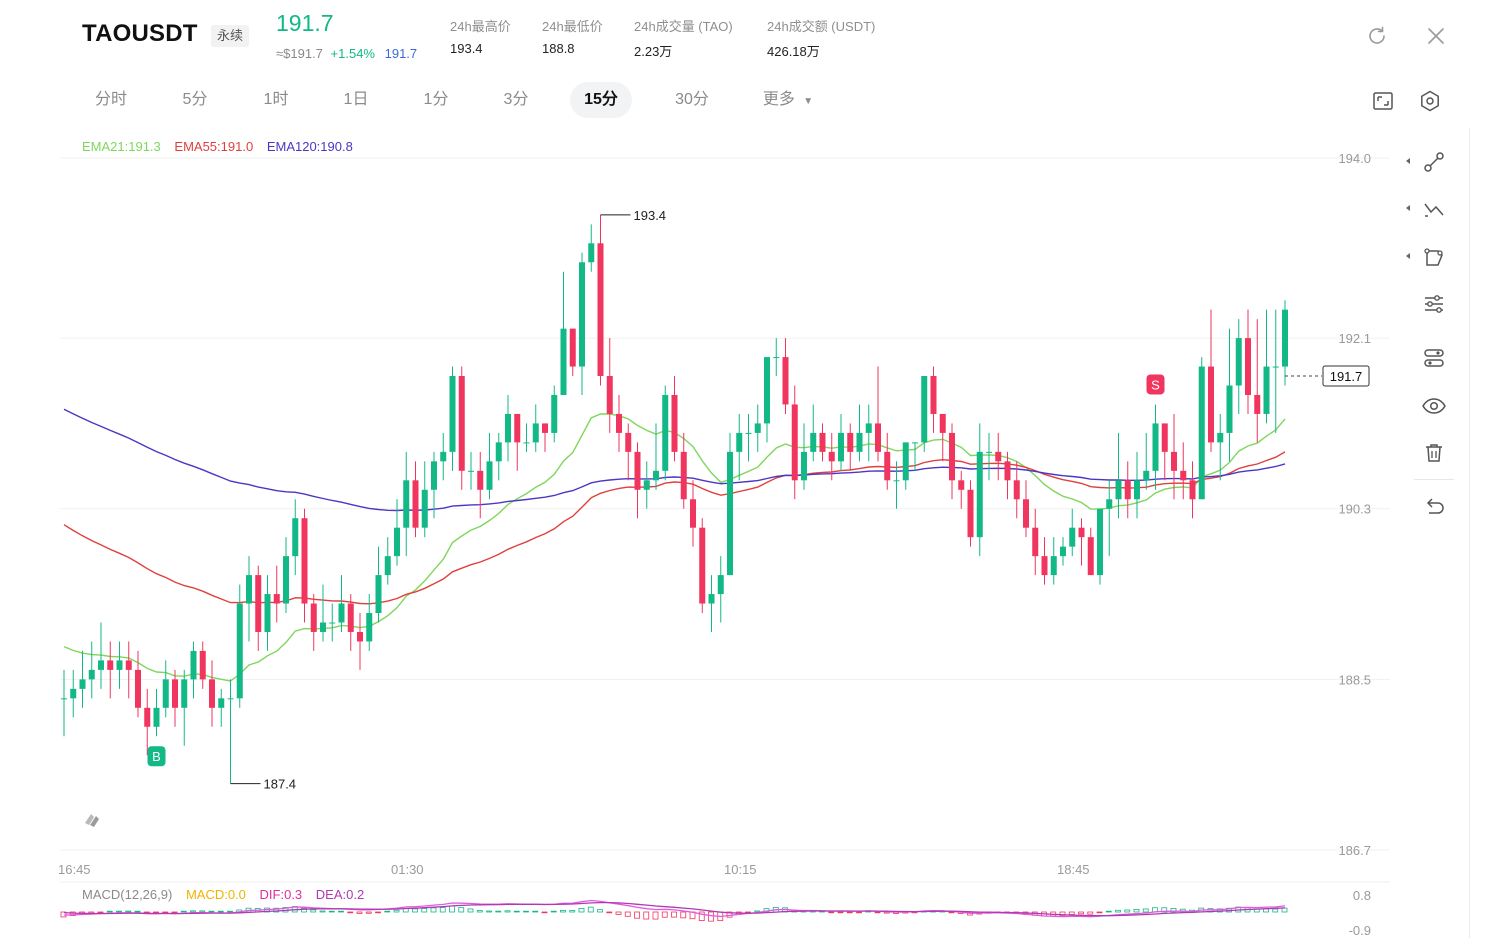 Image resolution: width=1500 pixels, height=938 pixels. Describe the element at coordinates (1434, 358) in the screenshot. I see `template-icon` at that location.